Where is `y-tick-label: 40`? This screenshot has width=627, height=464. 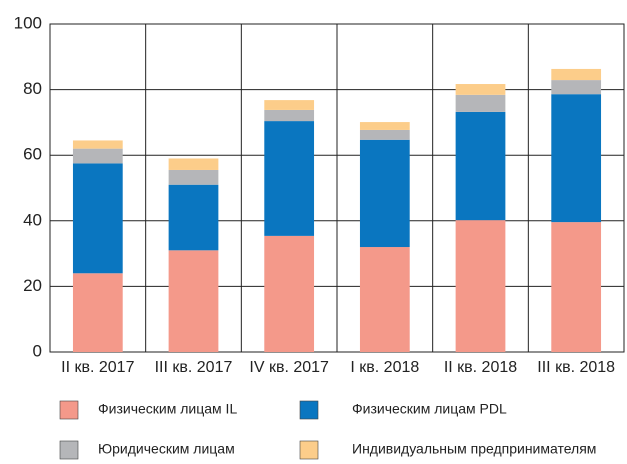 y-tick-label: 40 is located at coordinates (32, 219).